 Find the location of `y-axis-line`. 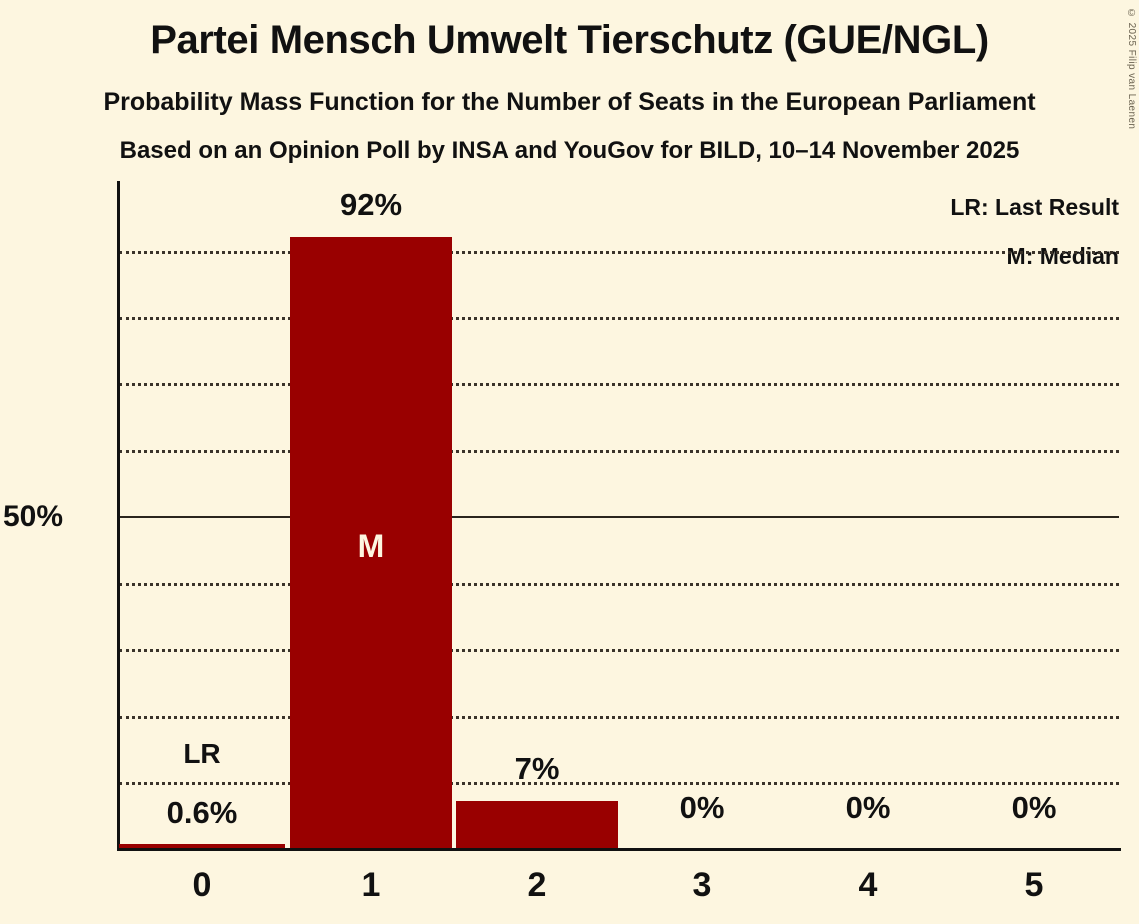

y-axis-line is located at coordinates (118, 516).